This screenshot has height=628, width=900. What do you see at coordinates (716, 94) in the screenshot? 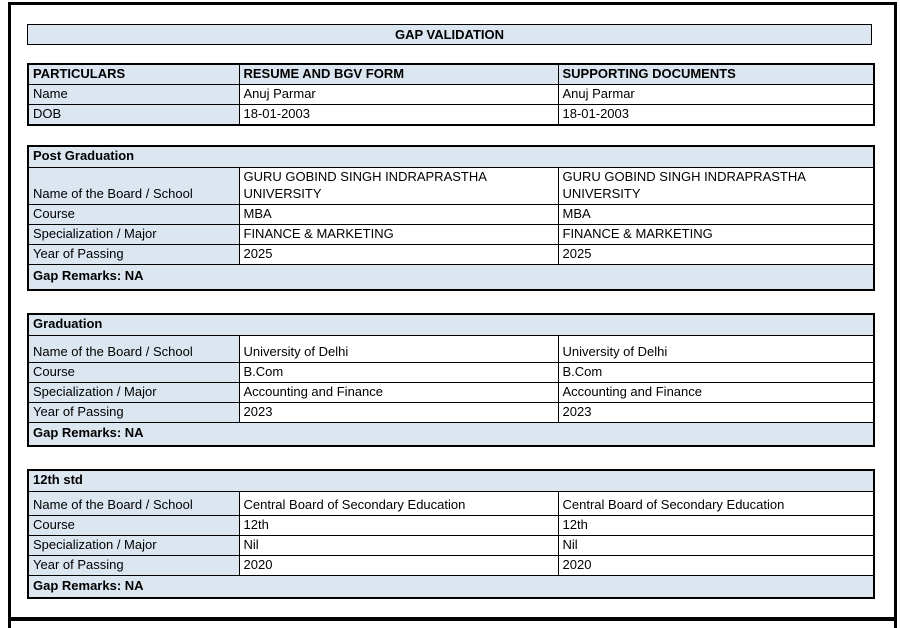
I see `supporting-value-cell: Anuj Parmar` at bounding box center [716, 94].